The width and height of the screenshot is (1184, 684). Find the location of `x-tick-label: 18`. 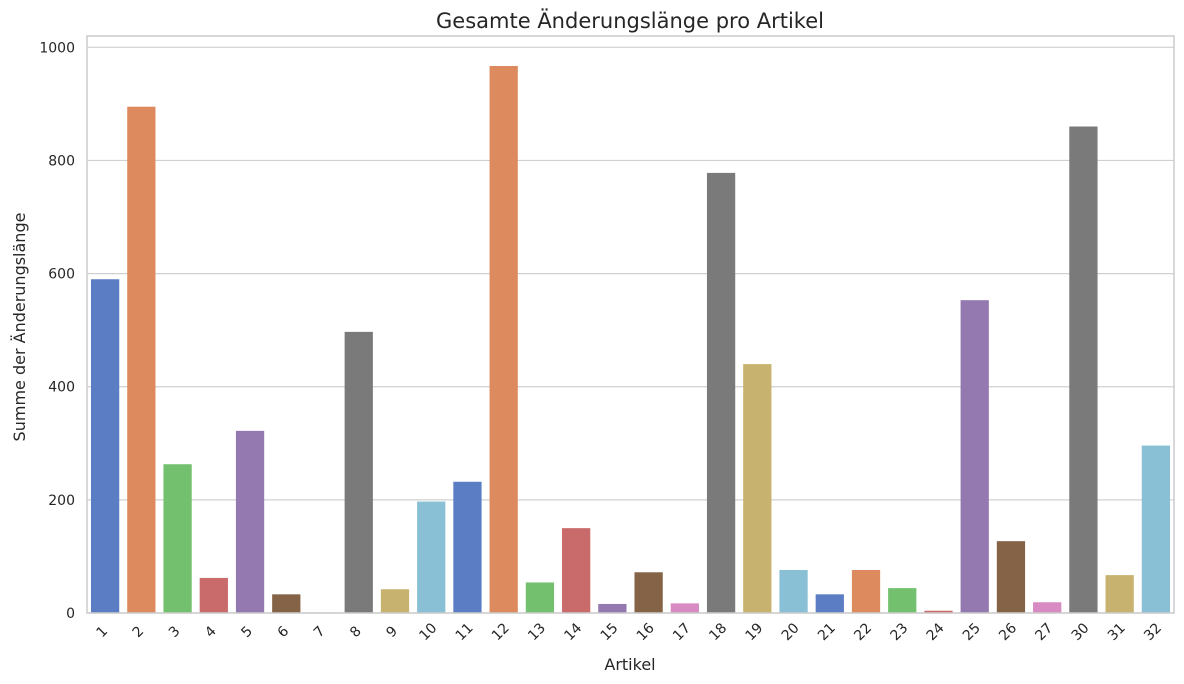

x-tick-label: 18 is located at coordinates (718, 632).